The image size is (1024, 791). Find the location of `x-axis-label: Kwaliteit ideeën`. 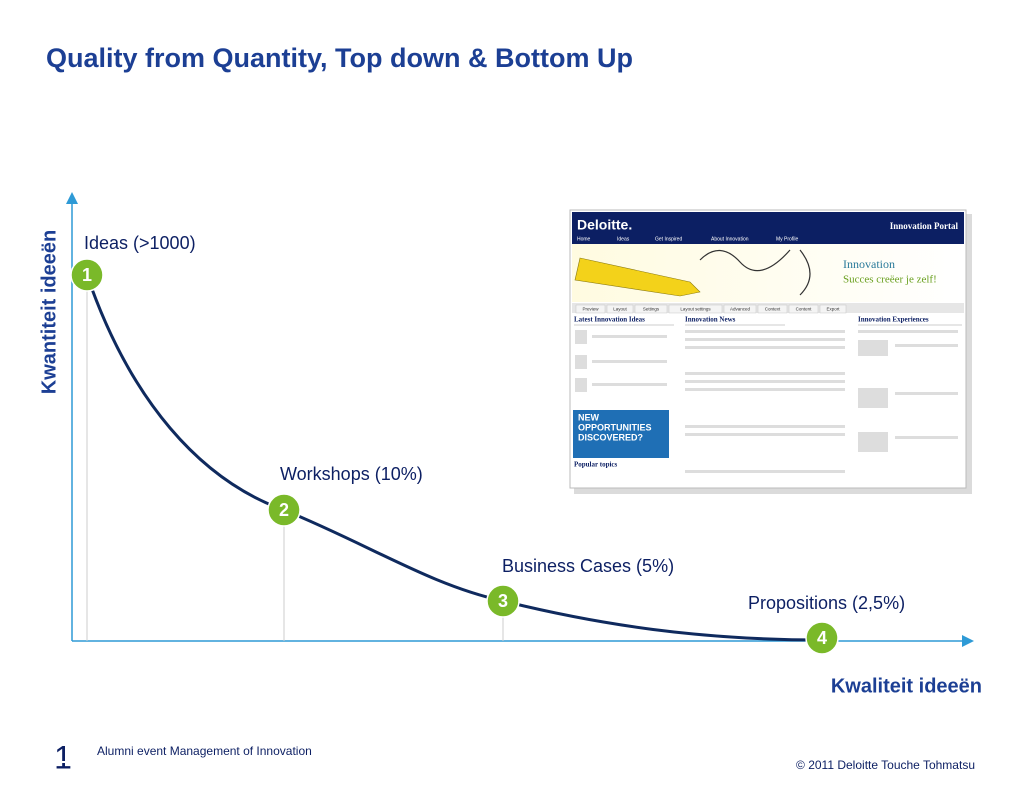

x-axis-label: Kwaliteit ideeën is located at coordinates (906, 686).